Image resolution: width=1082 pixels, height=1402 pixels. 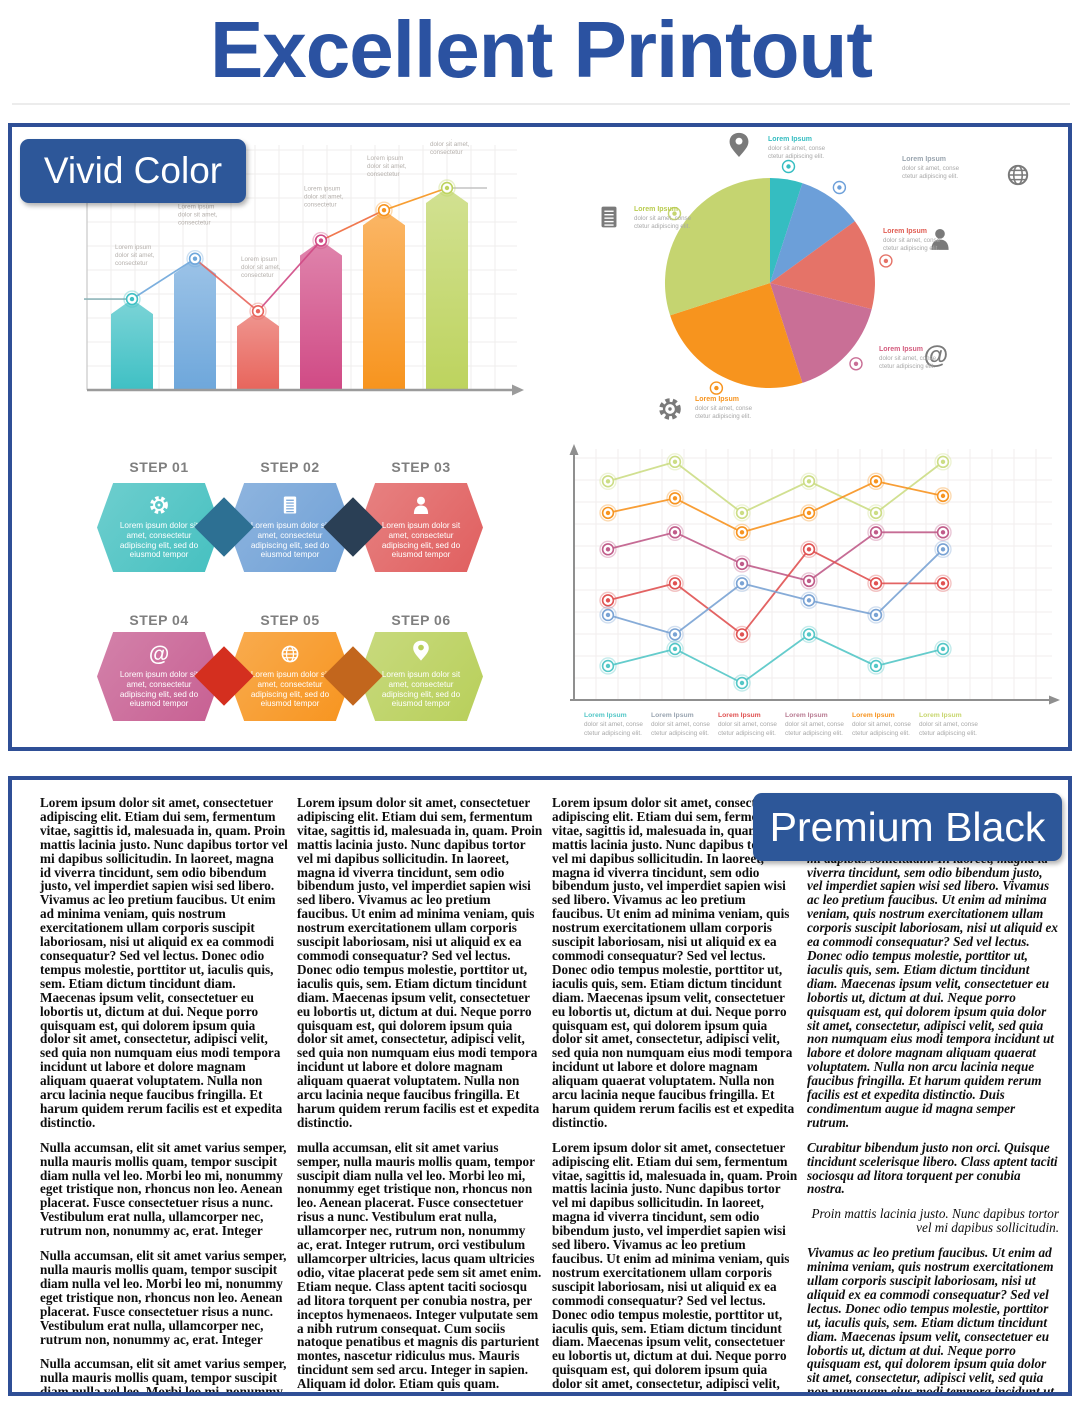 I want to click on step-title: STEP 05, so click(x=290, y=620).